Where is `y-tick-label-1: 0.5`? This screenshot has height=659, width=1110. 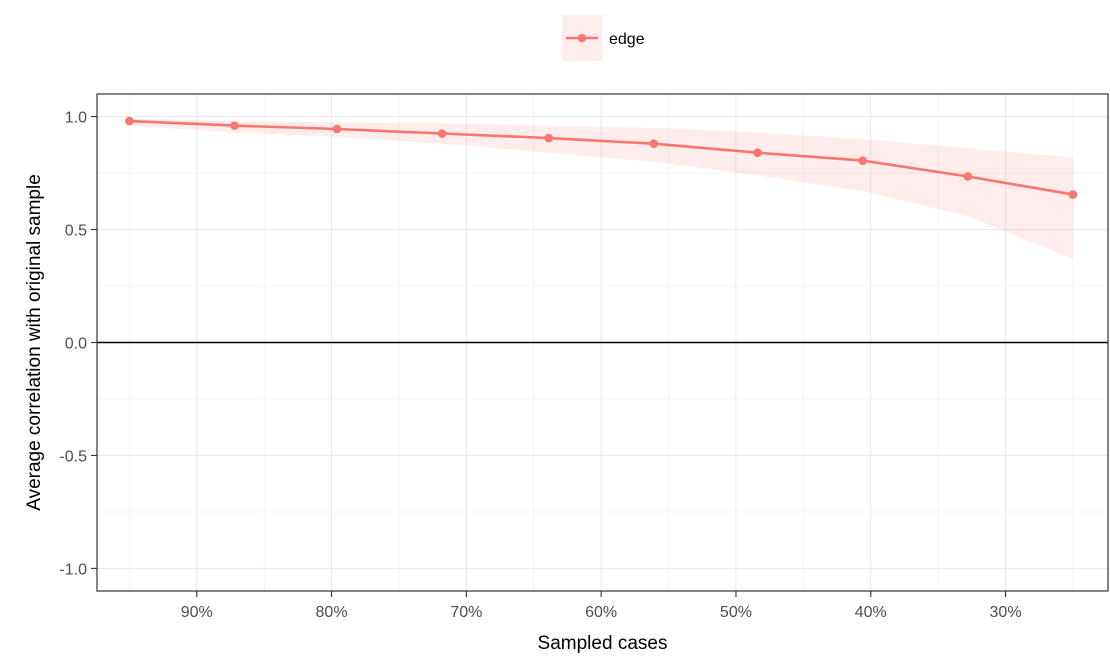 y-tick-label-1: 0.5 is located at coordinates (76, 231).